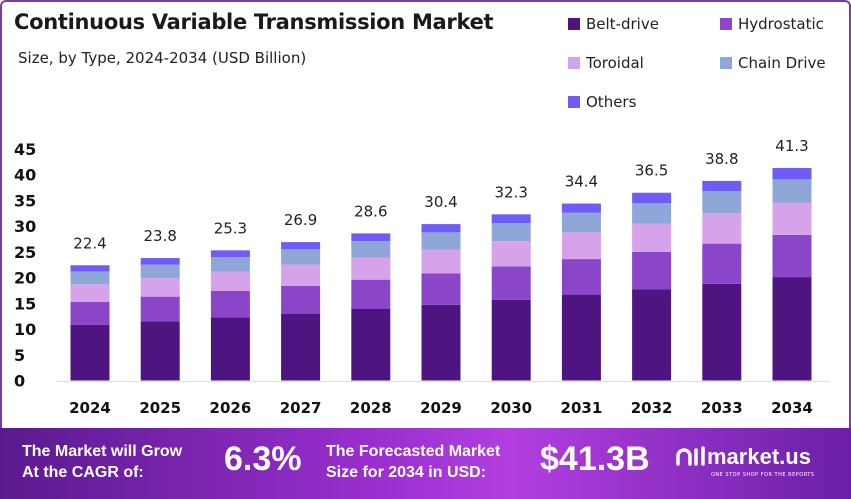  I want to click on y-tick-label: 30, so click(25, 226).